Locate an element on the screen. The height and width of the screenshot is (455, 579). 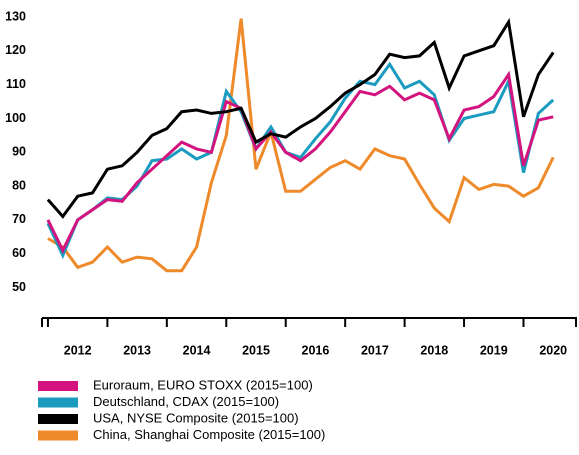
x-tick-label: 2018 is located at coordinates (434, 350).